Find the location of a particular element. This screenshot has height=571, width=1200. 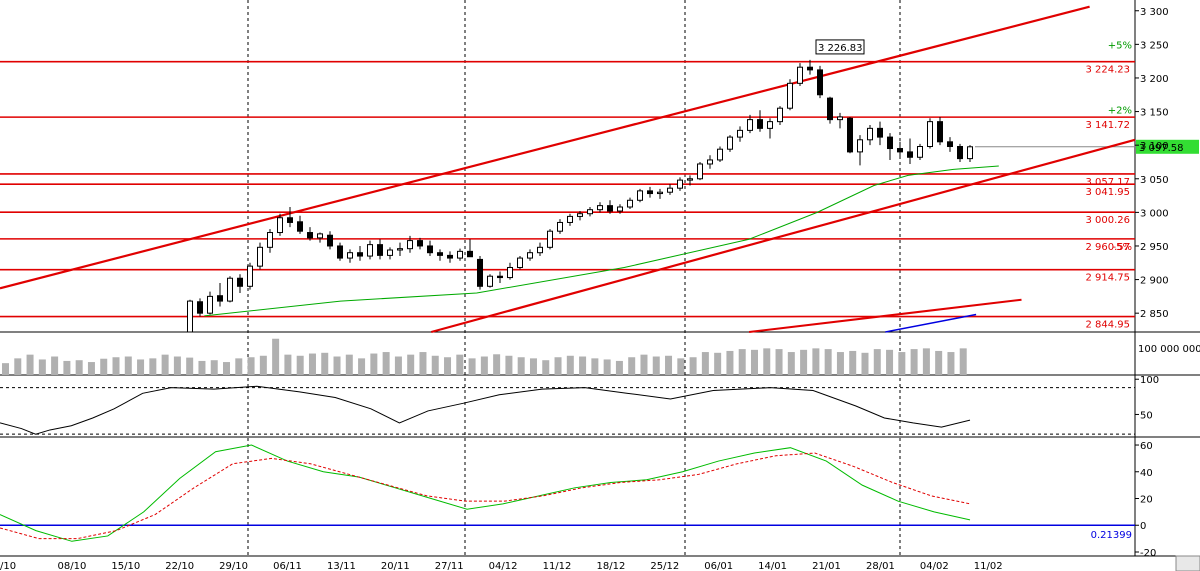

level-label: 2 844.95 is located at coordinates (1107, 325).